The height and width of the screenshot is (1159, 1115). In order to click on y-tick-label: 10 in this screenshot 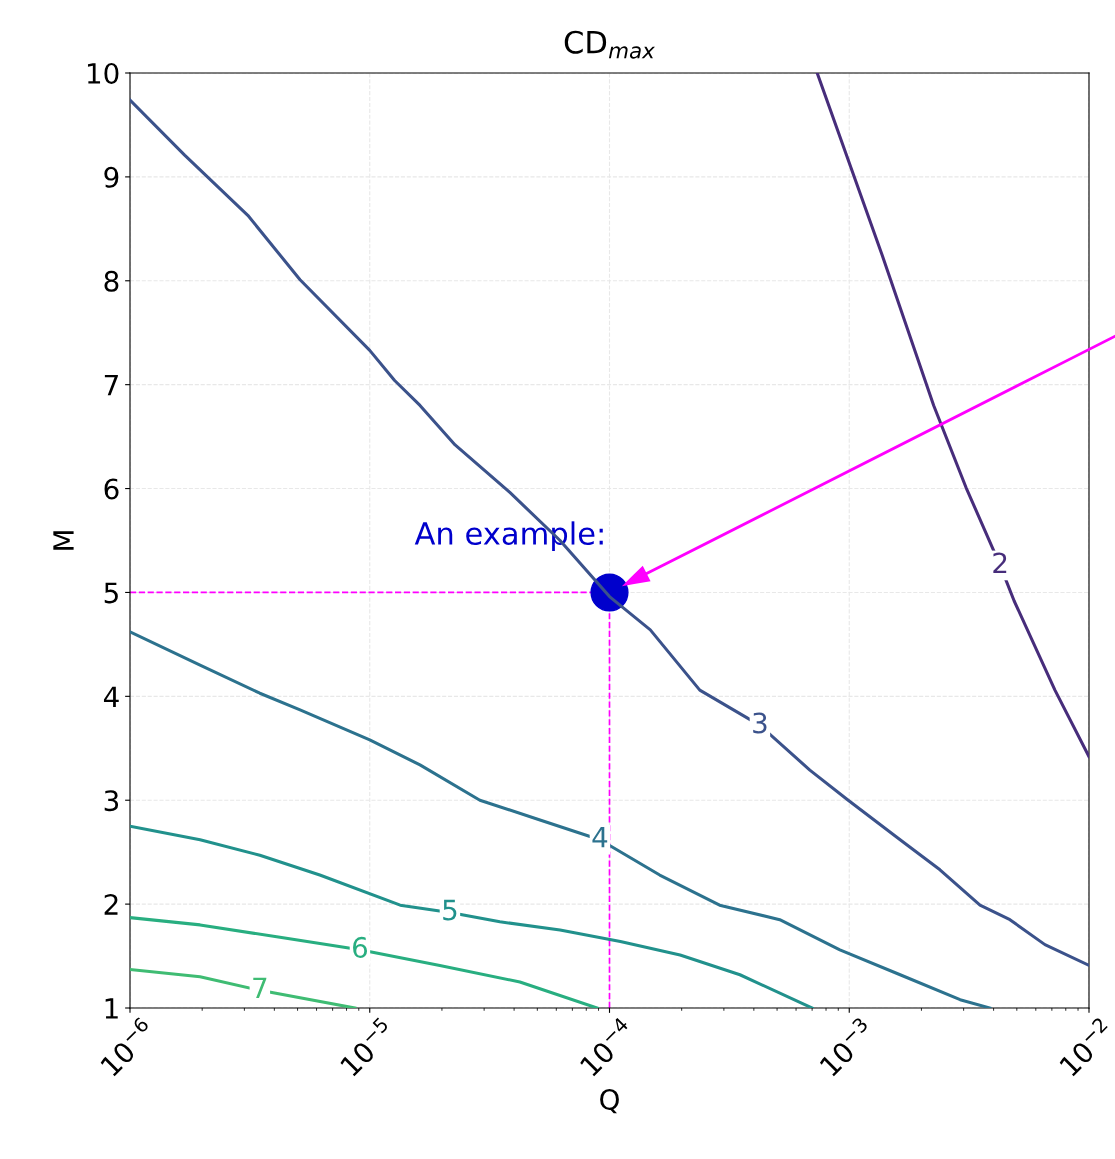, I will do `click(103, 73)`.